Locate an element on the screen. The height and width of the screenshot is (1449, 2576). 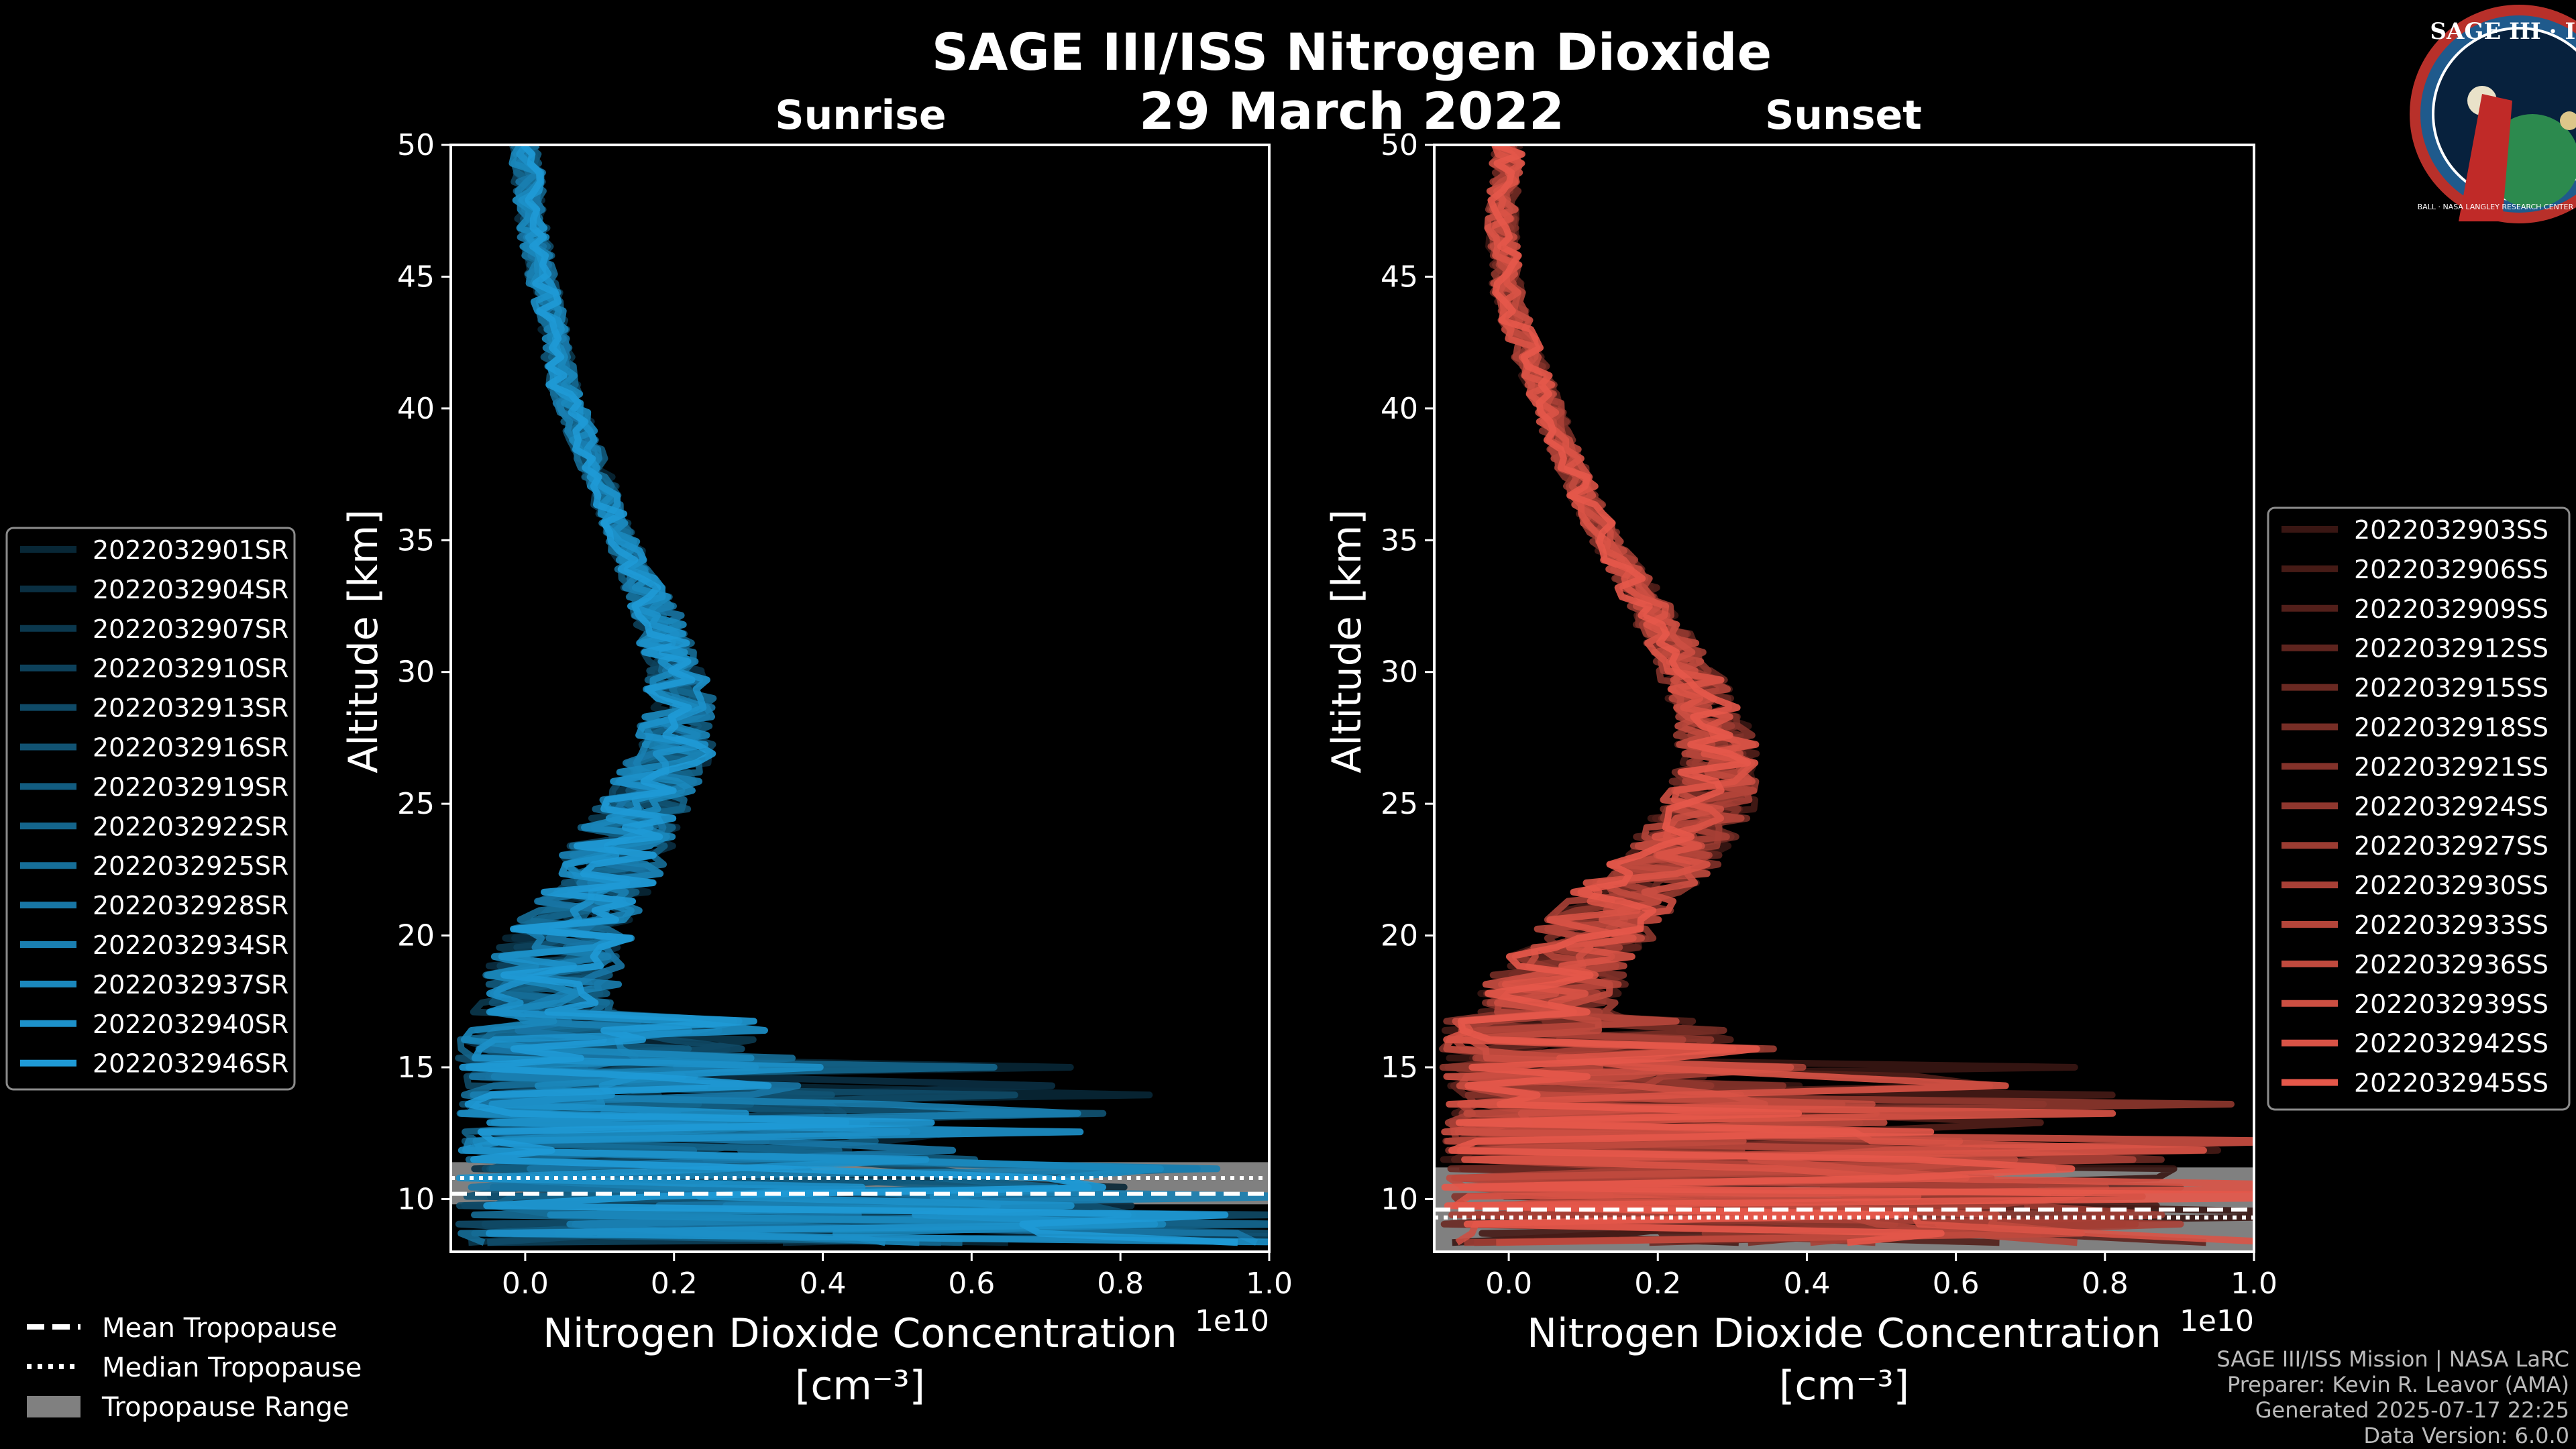
footer-line-2: Preparer: Kevin R. Leavor (AMA) is located at coordinates (2398, 1384).